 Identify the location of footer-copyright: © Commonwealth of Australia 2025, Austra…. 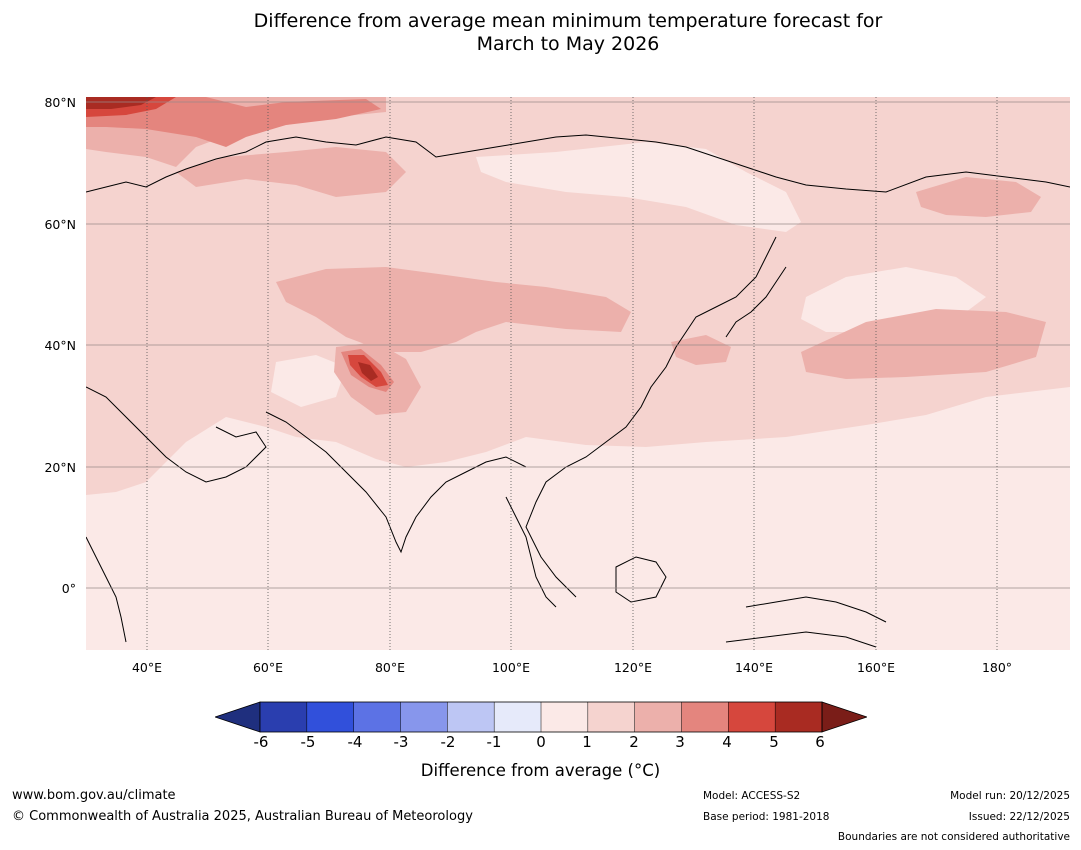
(242, 816).